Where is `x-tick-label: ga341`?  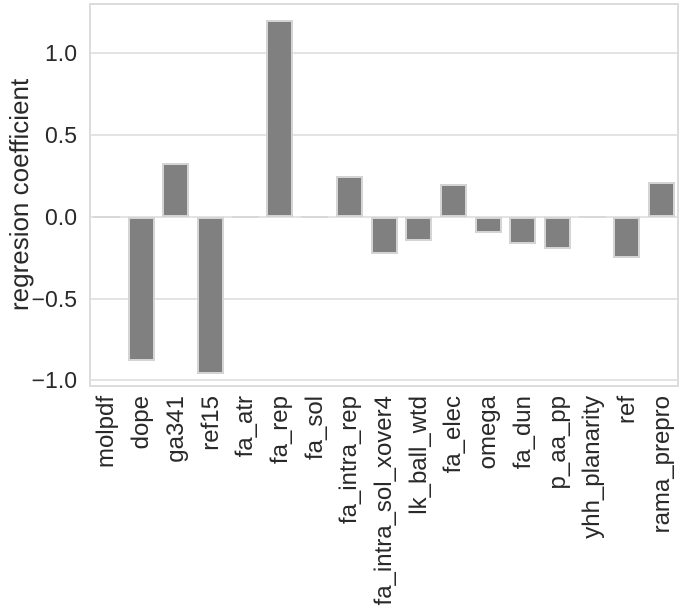
x-tick-label: ga341 is located at coordinates (175, 429).